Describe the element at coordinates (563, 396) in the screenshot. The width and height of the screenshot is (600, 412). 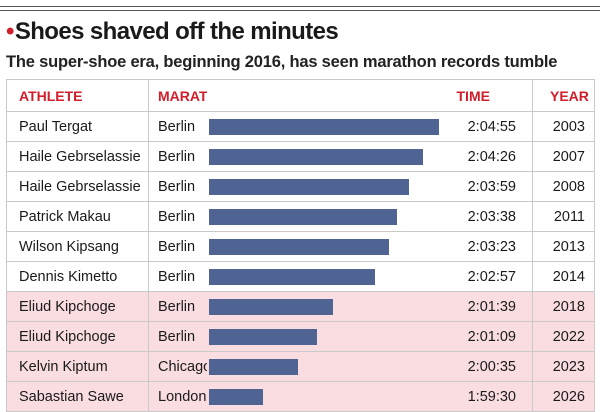
I see `year-cell: 2026` at that location.